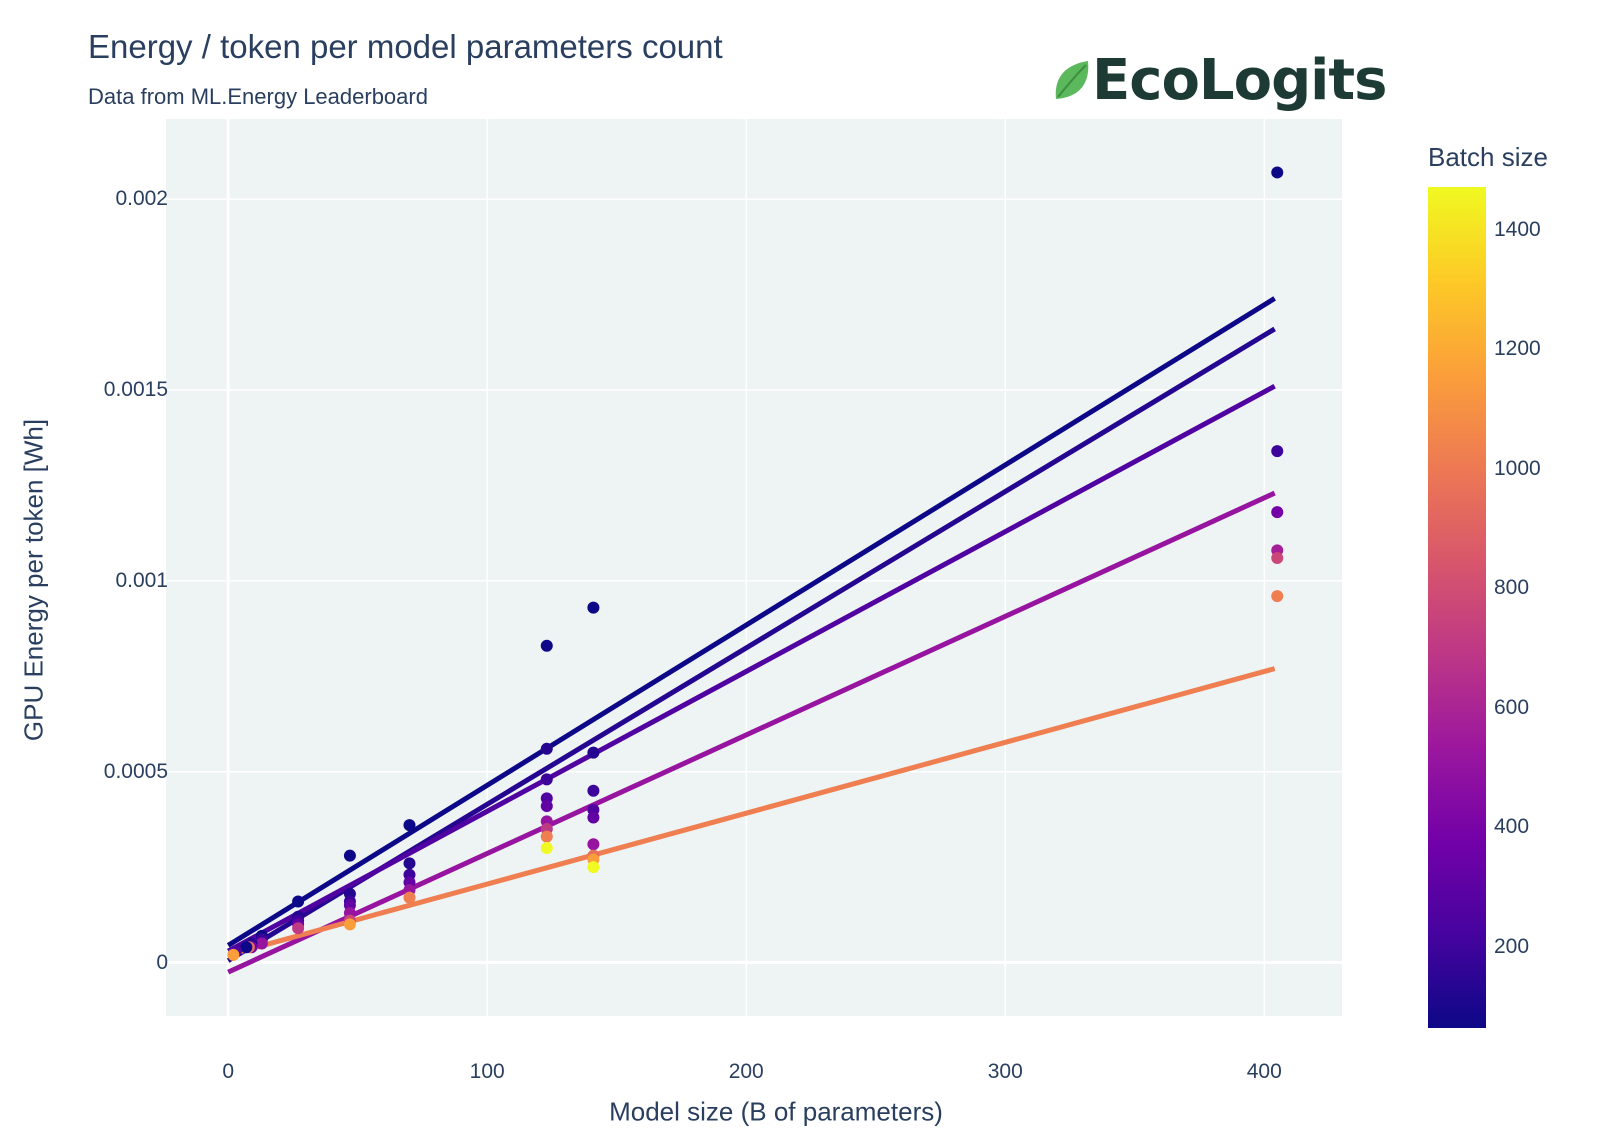 This screenshot has width=1608, height=1148. I want to click on colorbar-title: Batch size, so click(1488, 157).